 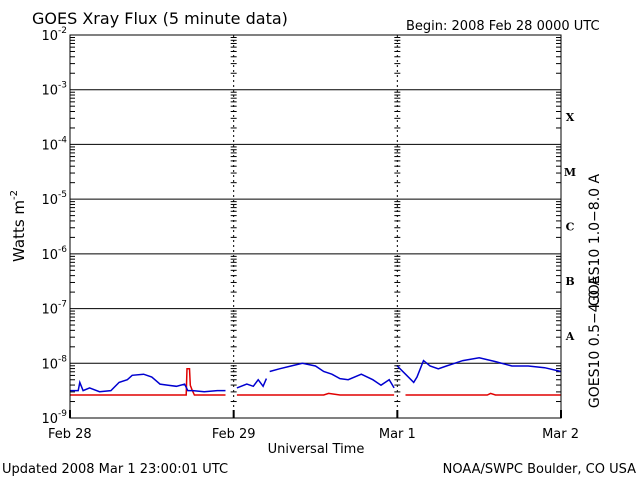 I want to click on legend-label-goes10-long: GOES10 1.0−8.0 A, so click(x=595, y=240).